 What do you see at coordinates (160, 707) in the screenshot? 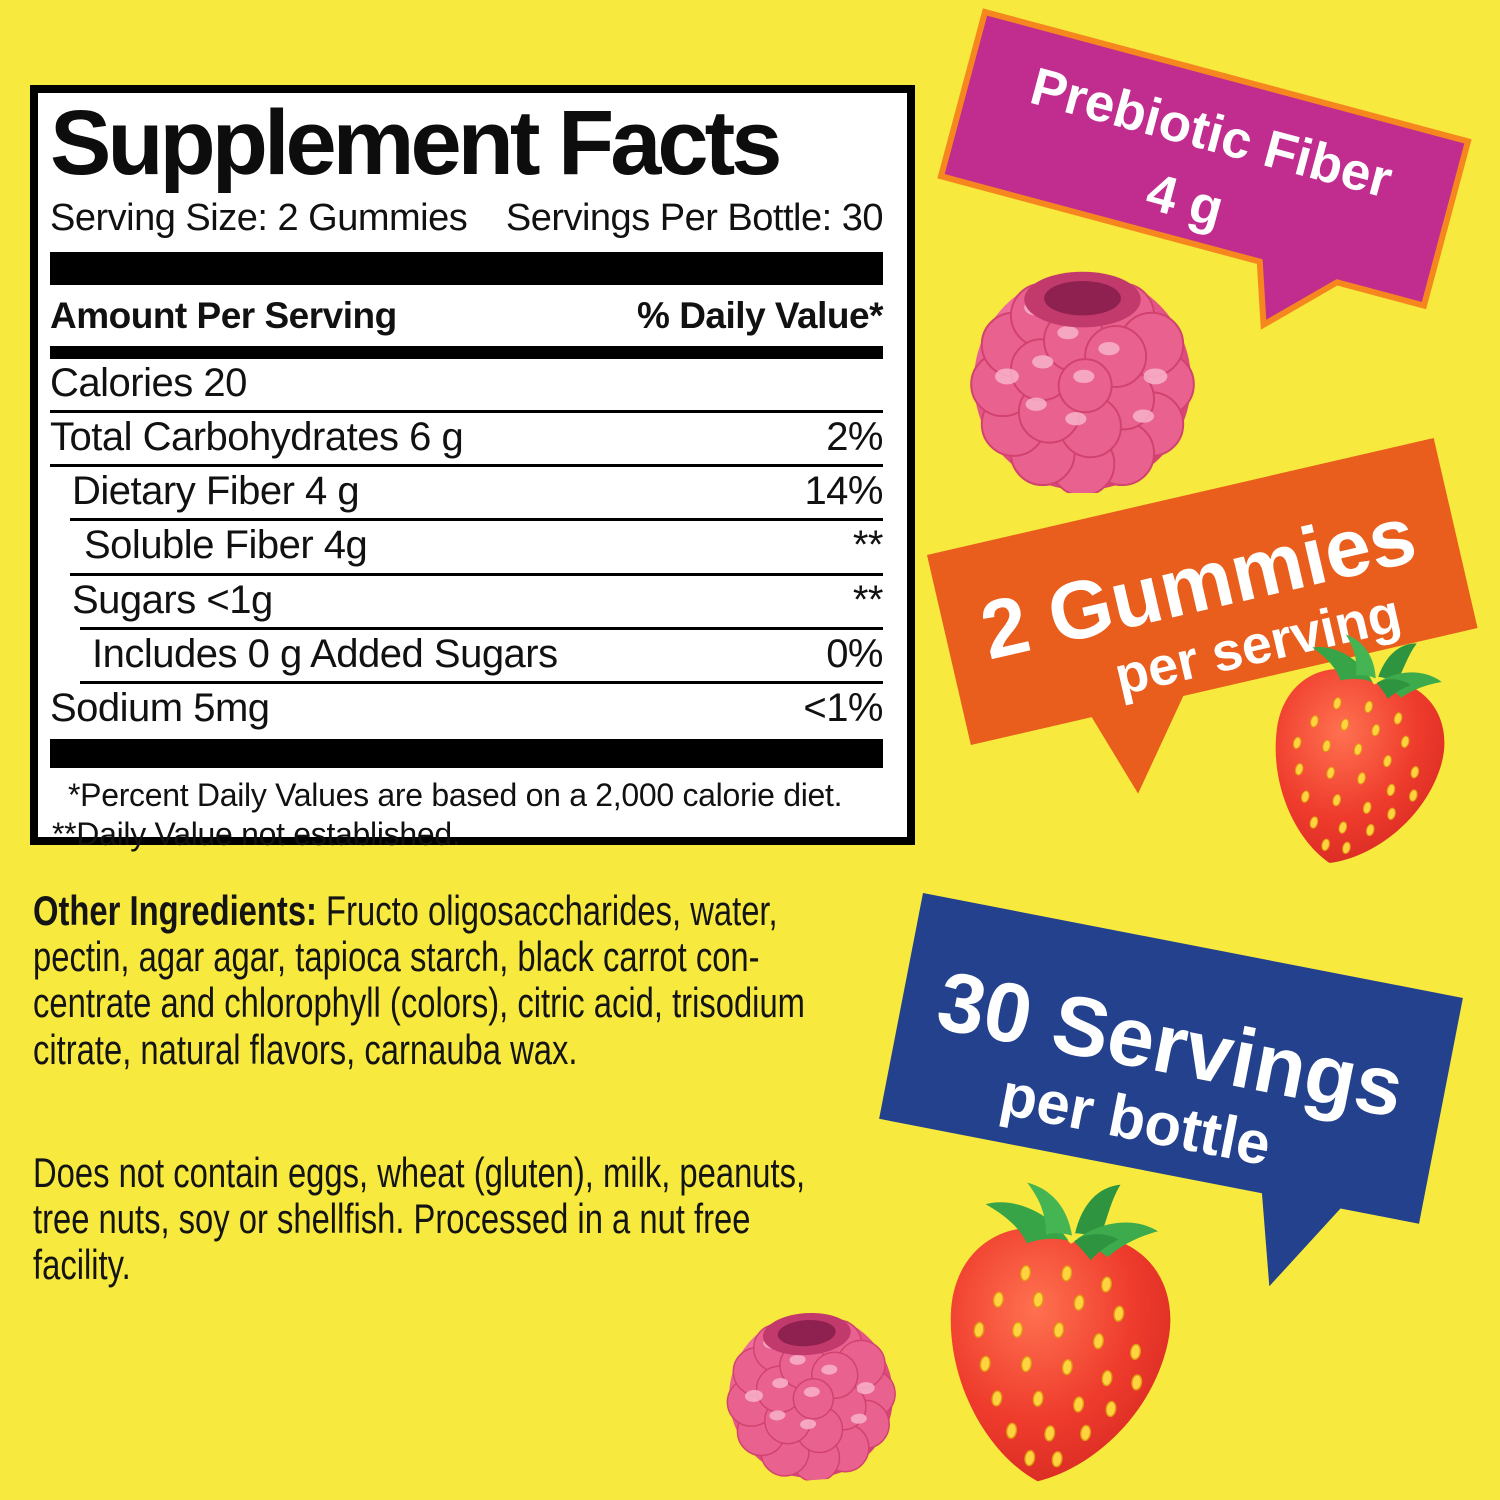
I see `nutrient-label: Sodium 5mg` at bounding box center [160, 707].